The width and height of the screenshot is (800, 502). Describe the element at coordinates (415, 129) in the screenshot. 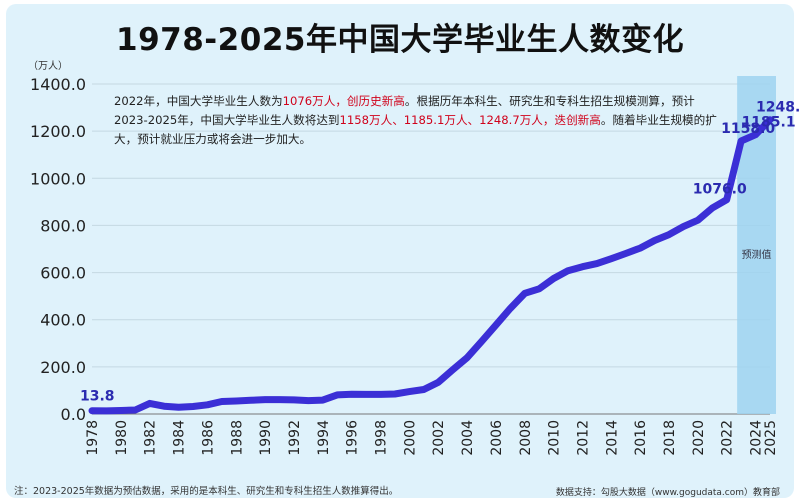

I see `note-part: 。随着毕业生规模的扩大，预计就业压力或将会进一步加大。` at that location.